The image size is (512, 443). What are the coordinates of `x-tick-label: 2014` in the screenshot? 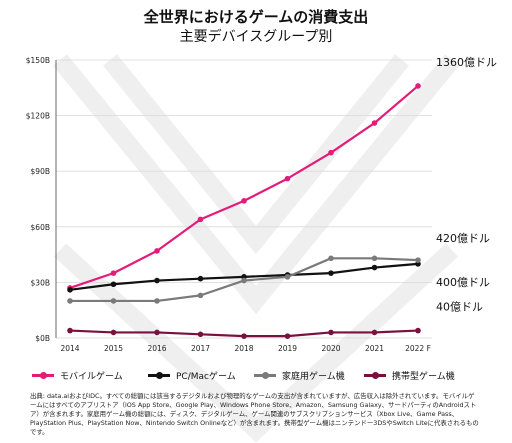 It's located at (69, 348).